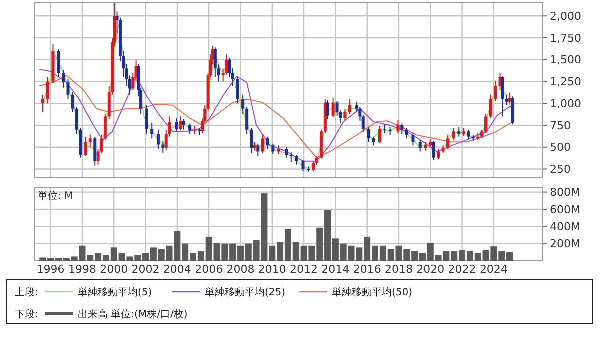 The width and height of the screenshot is (600, 342). What do you see at coordinates (50, 269) in the screenshot?
I see `x-tick-label: 1996` at bounding box center [50, 269].